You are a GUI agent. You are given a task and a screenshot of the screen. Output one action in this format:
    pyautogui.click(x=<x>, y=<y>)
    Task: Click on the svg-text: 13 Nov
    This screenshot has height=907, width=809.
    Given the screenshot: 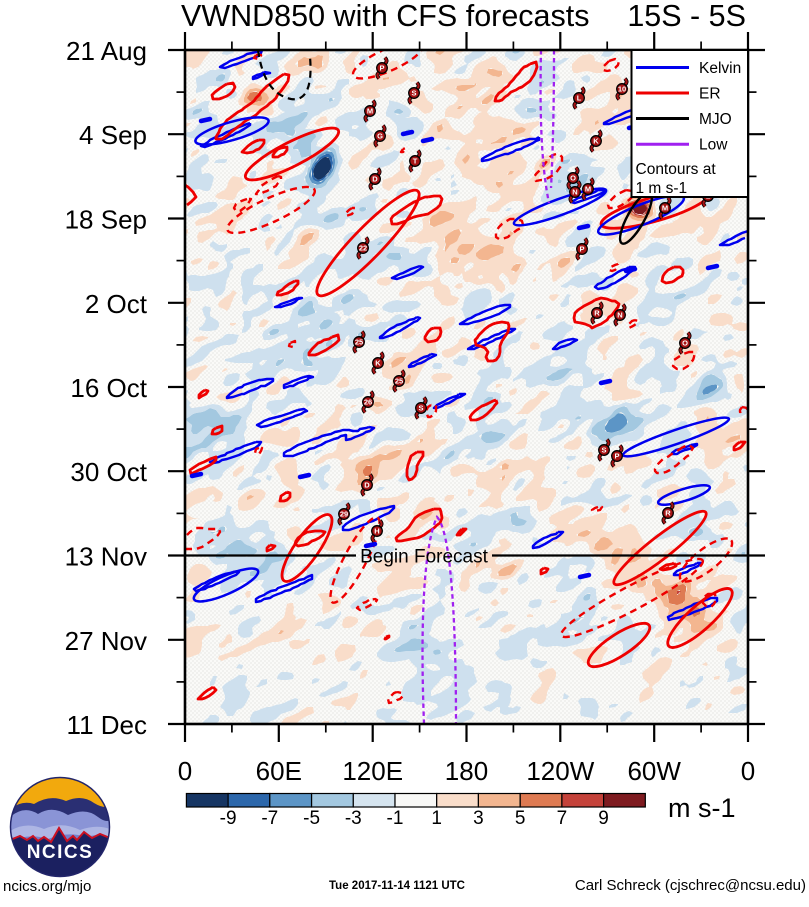 What is the action you would take?
    pyautogui.click(x=106, y=557)
    